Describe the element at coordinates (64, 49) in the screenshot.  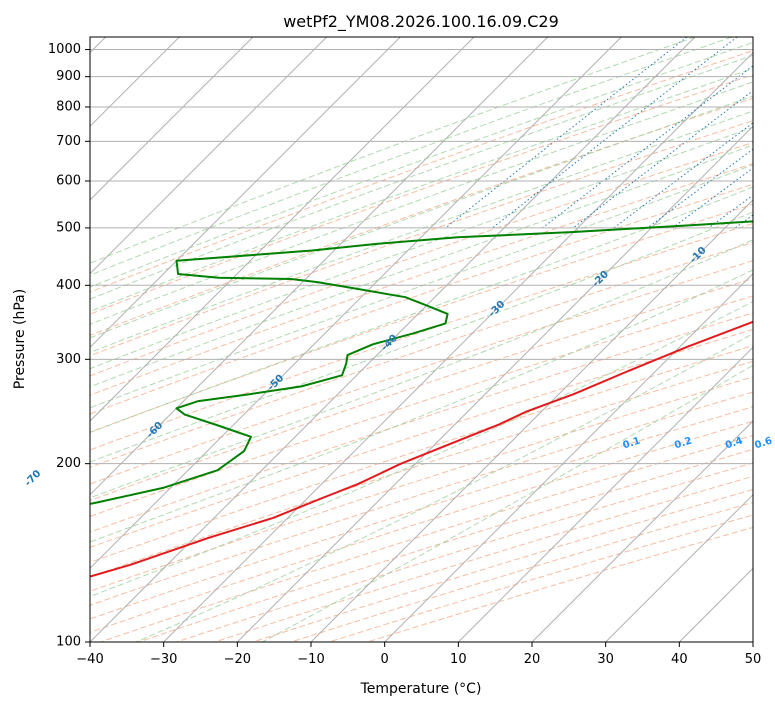
I see `y-tick-label: 1000` at that location.